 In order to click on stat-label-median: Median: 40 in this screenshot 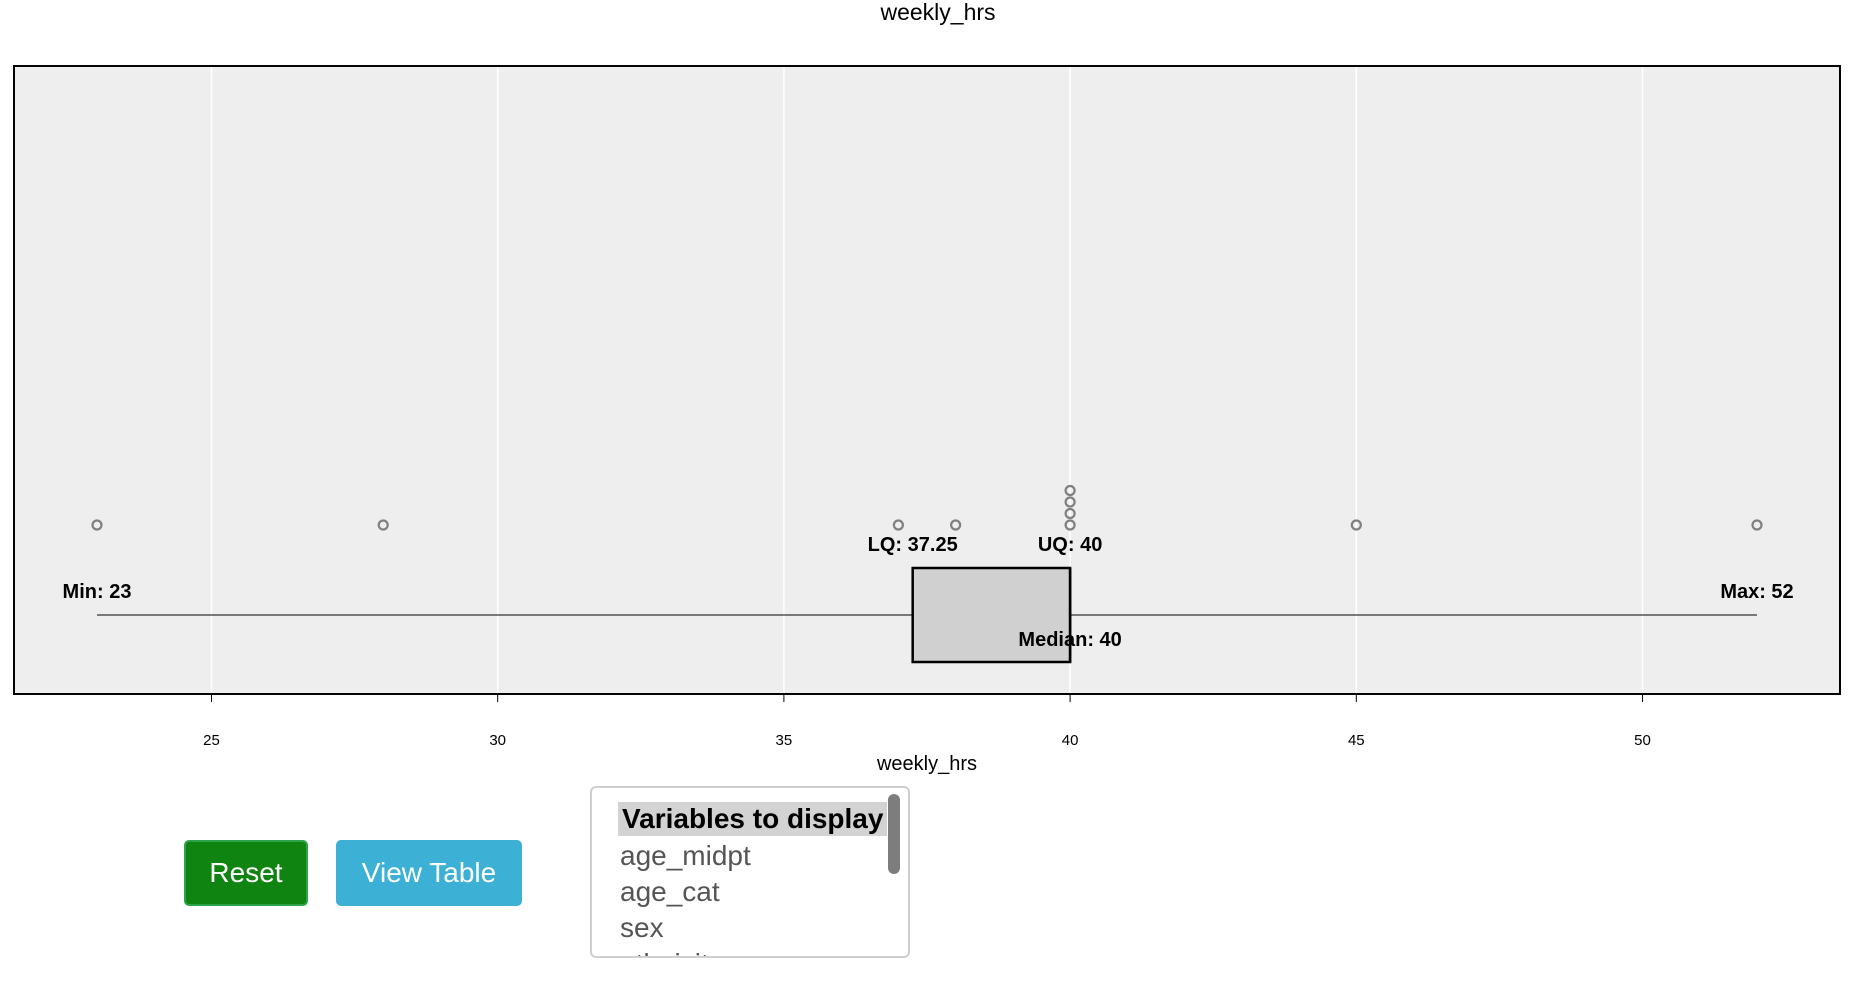, I will do `click(1069, 640)`.